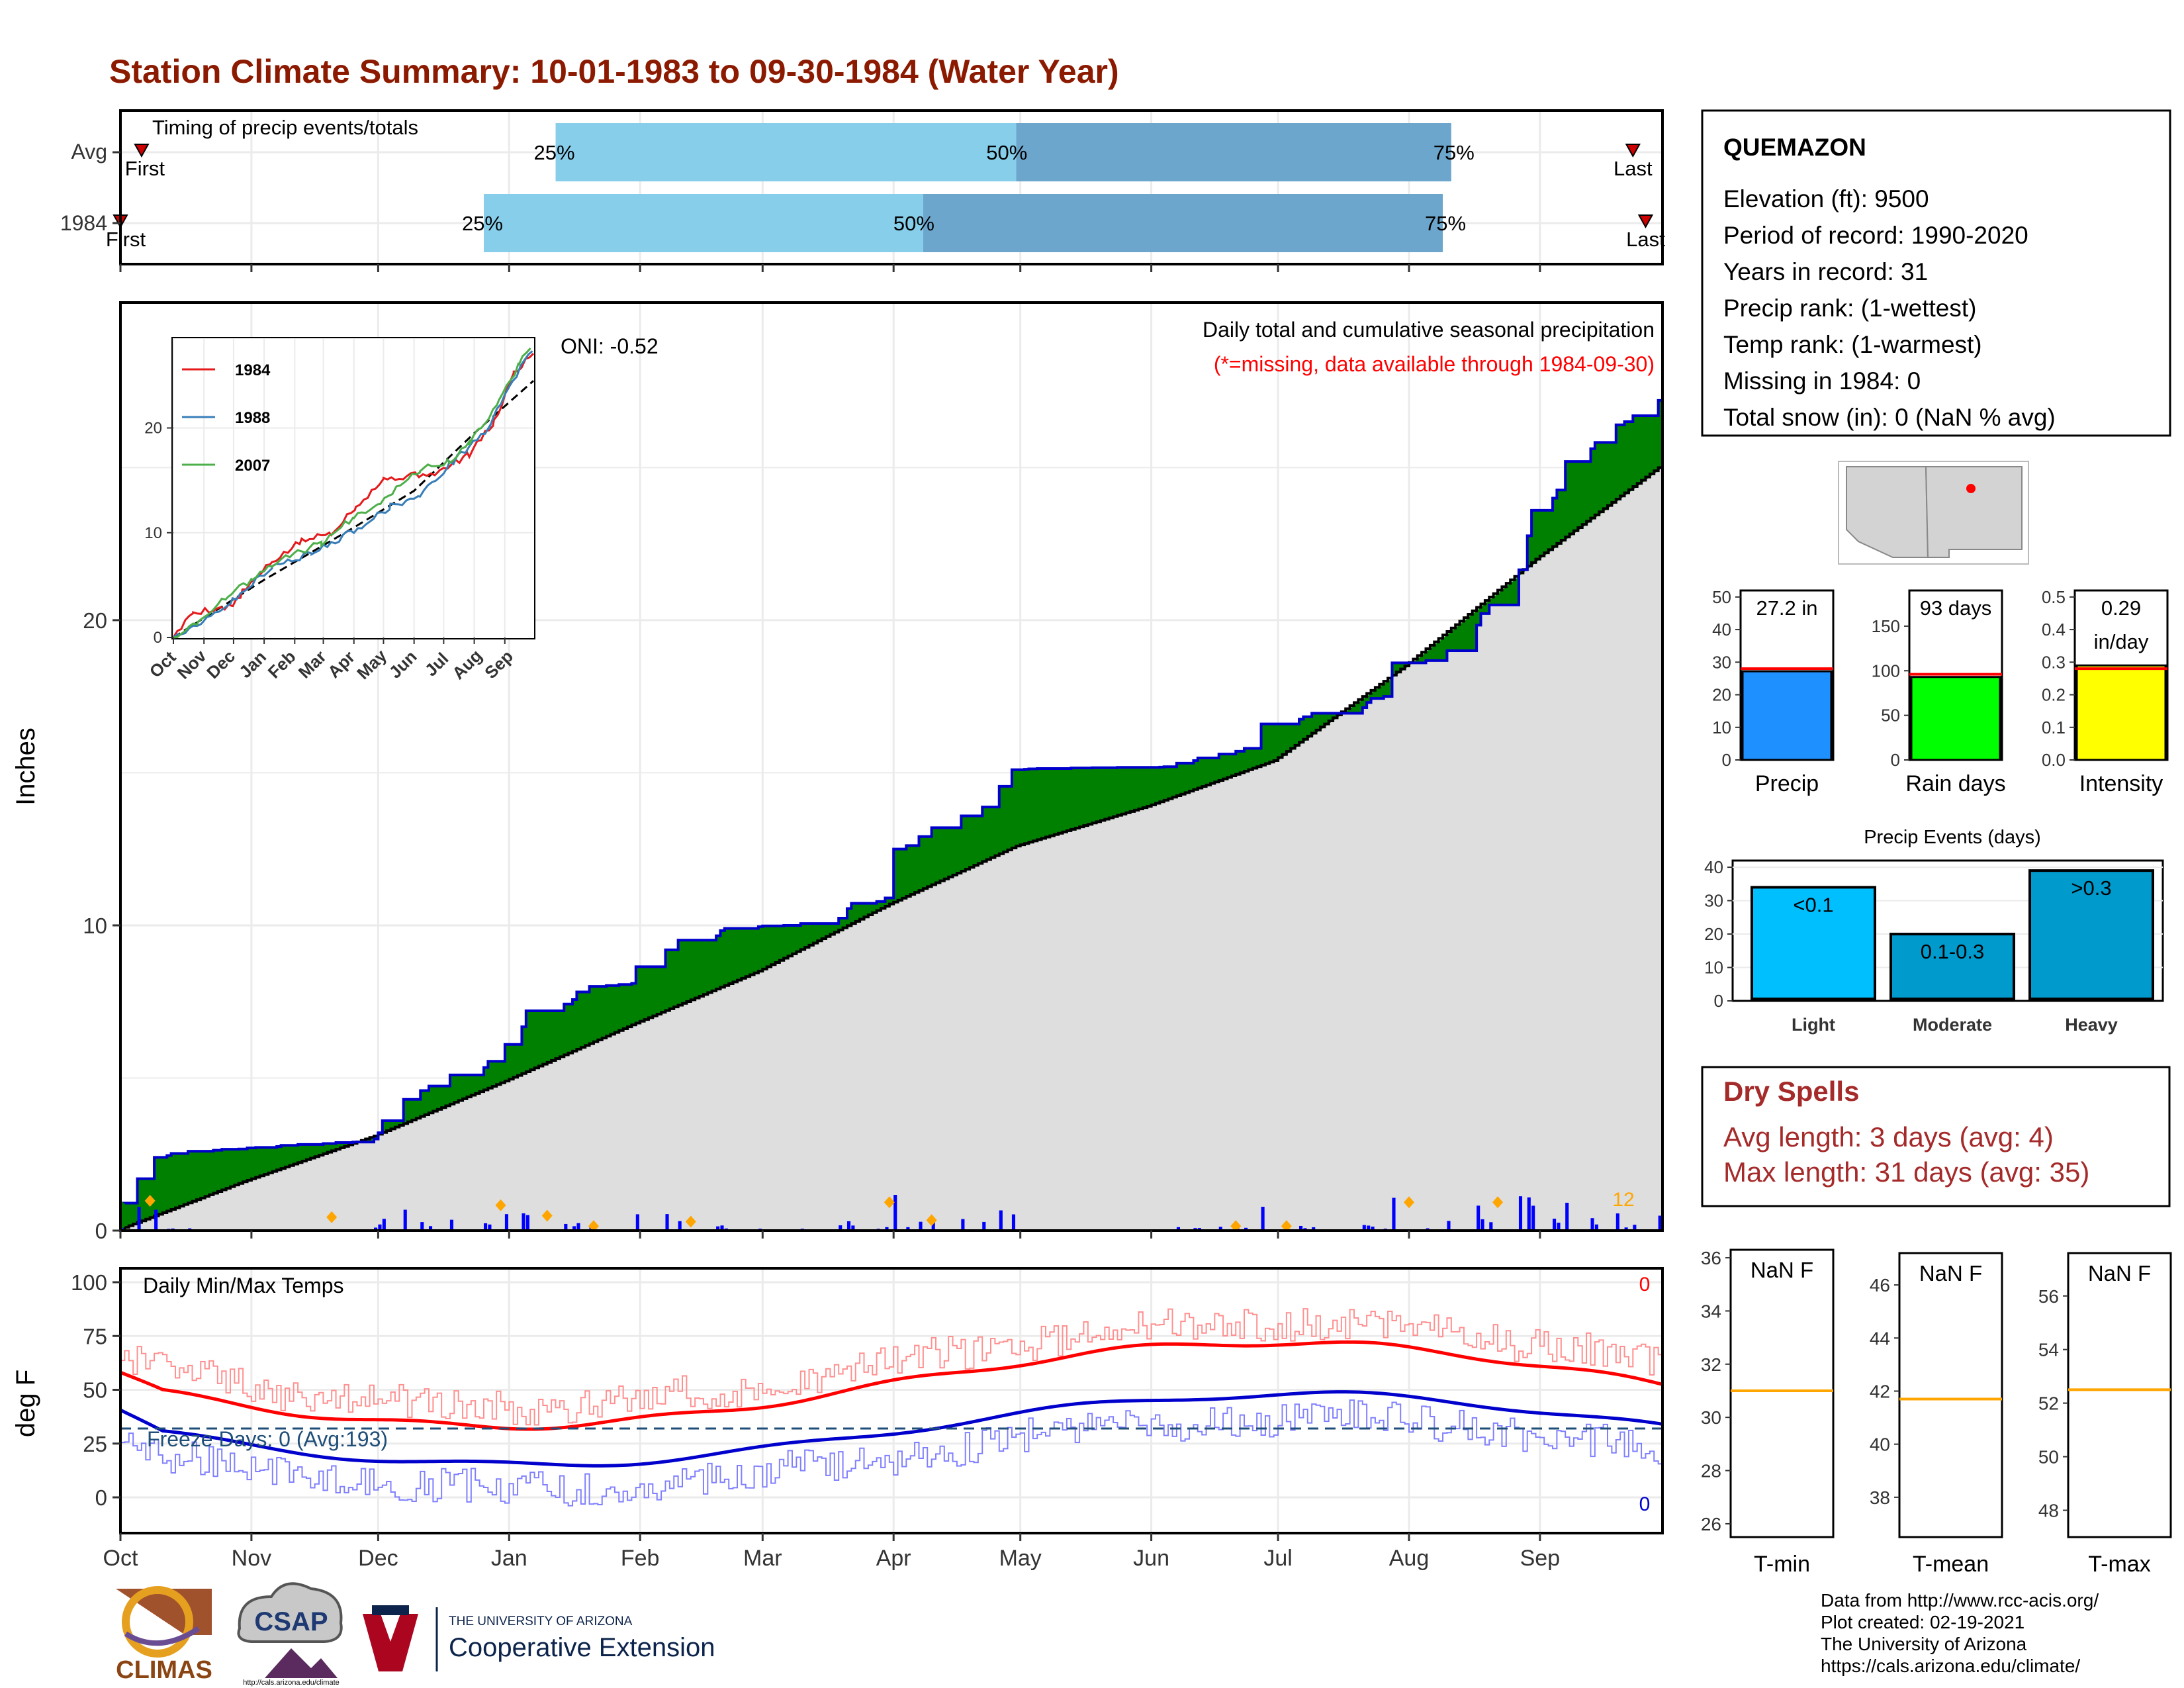  What do you see at coordinates (1814, 1025) in the screenshot?
I see `events-category: Light` at bounding box center [1814, 1025].